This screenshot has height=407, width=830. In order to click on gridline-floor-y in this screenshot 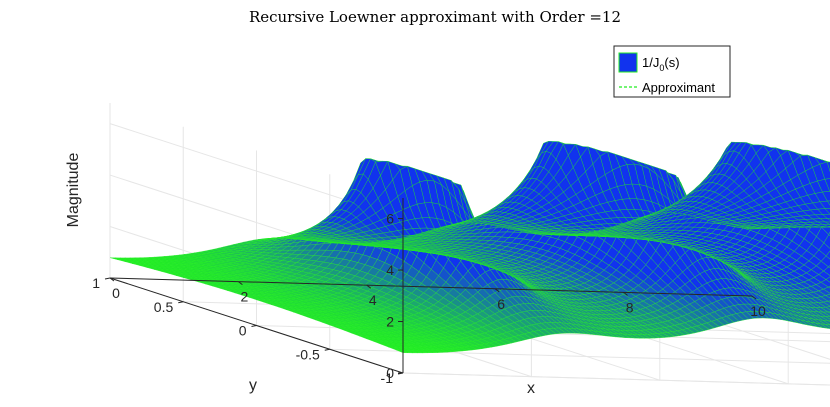, I will do `click(616, 379)`.